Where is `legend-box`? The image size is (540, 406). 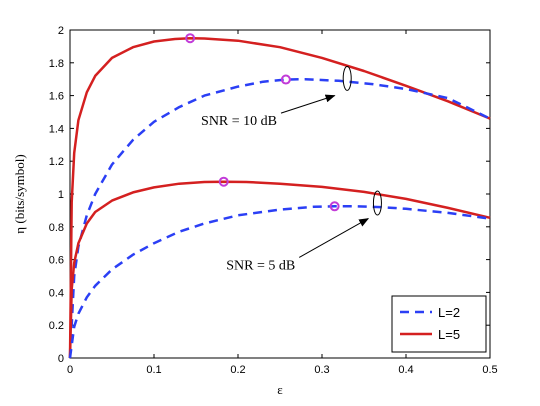 legend-box is located at coordinates (439, 324).